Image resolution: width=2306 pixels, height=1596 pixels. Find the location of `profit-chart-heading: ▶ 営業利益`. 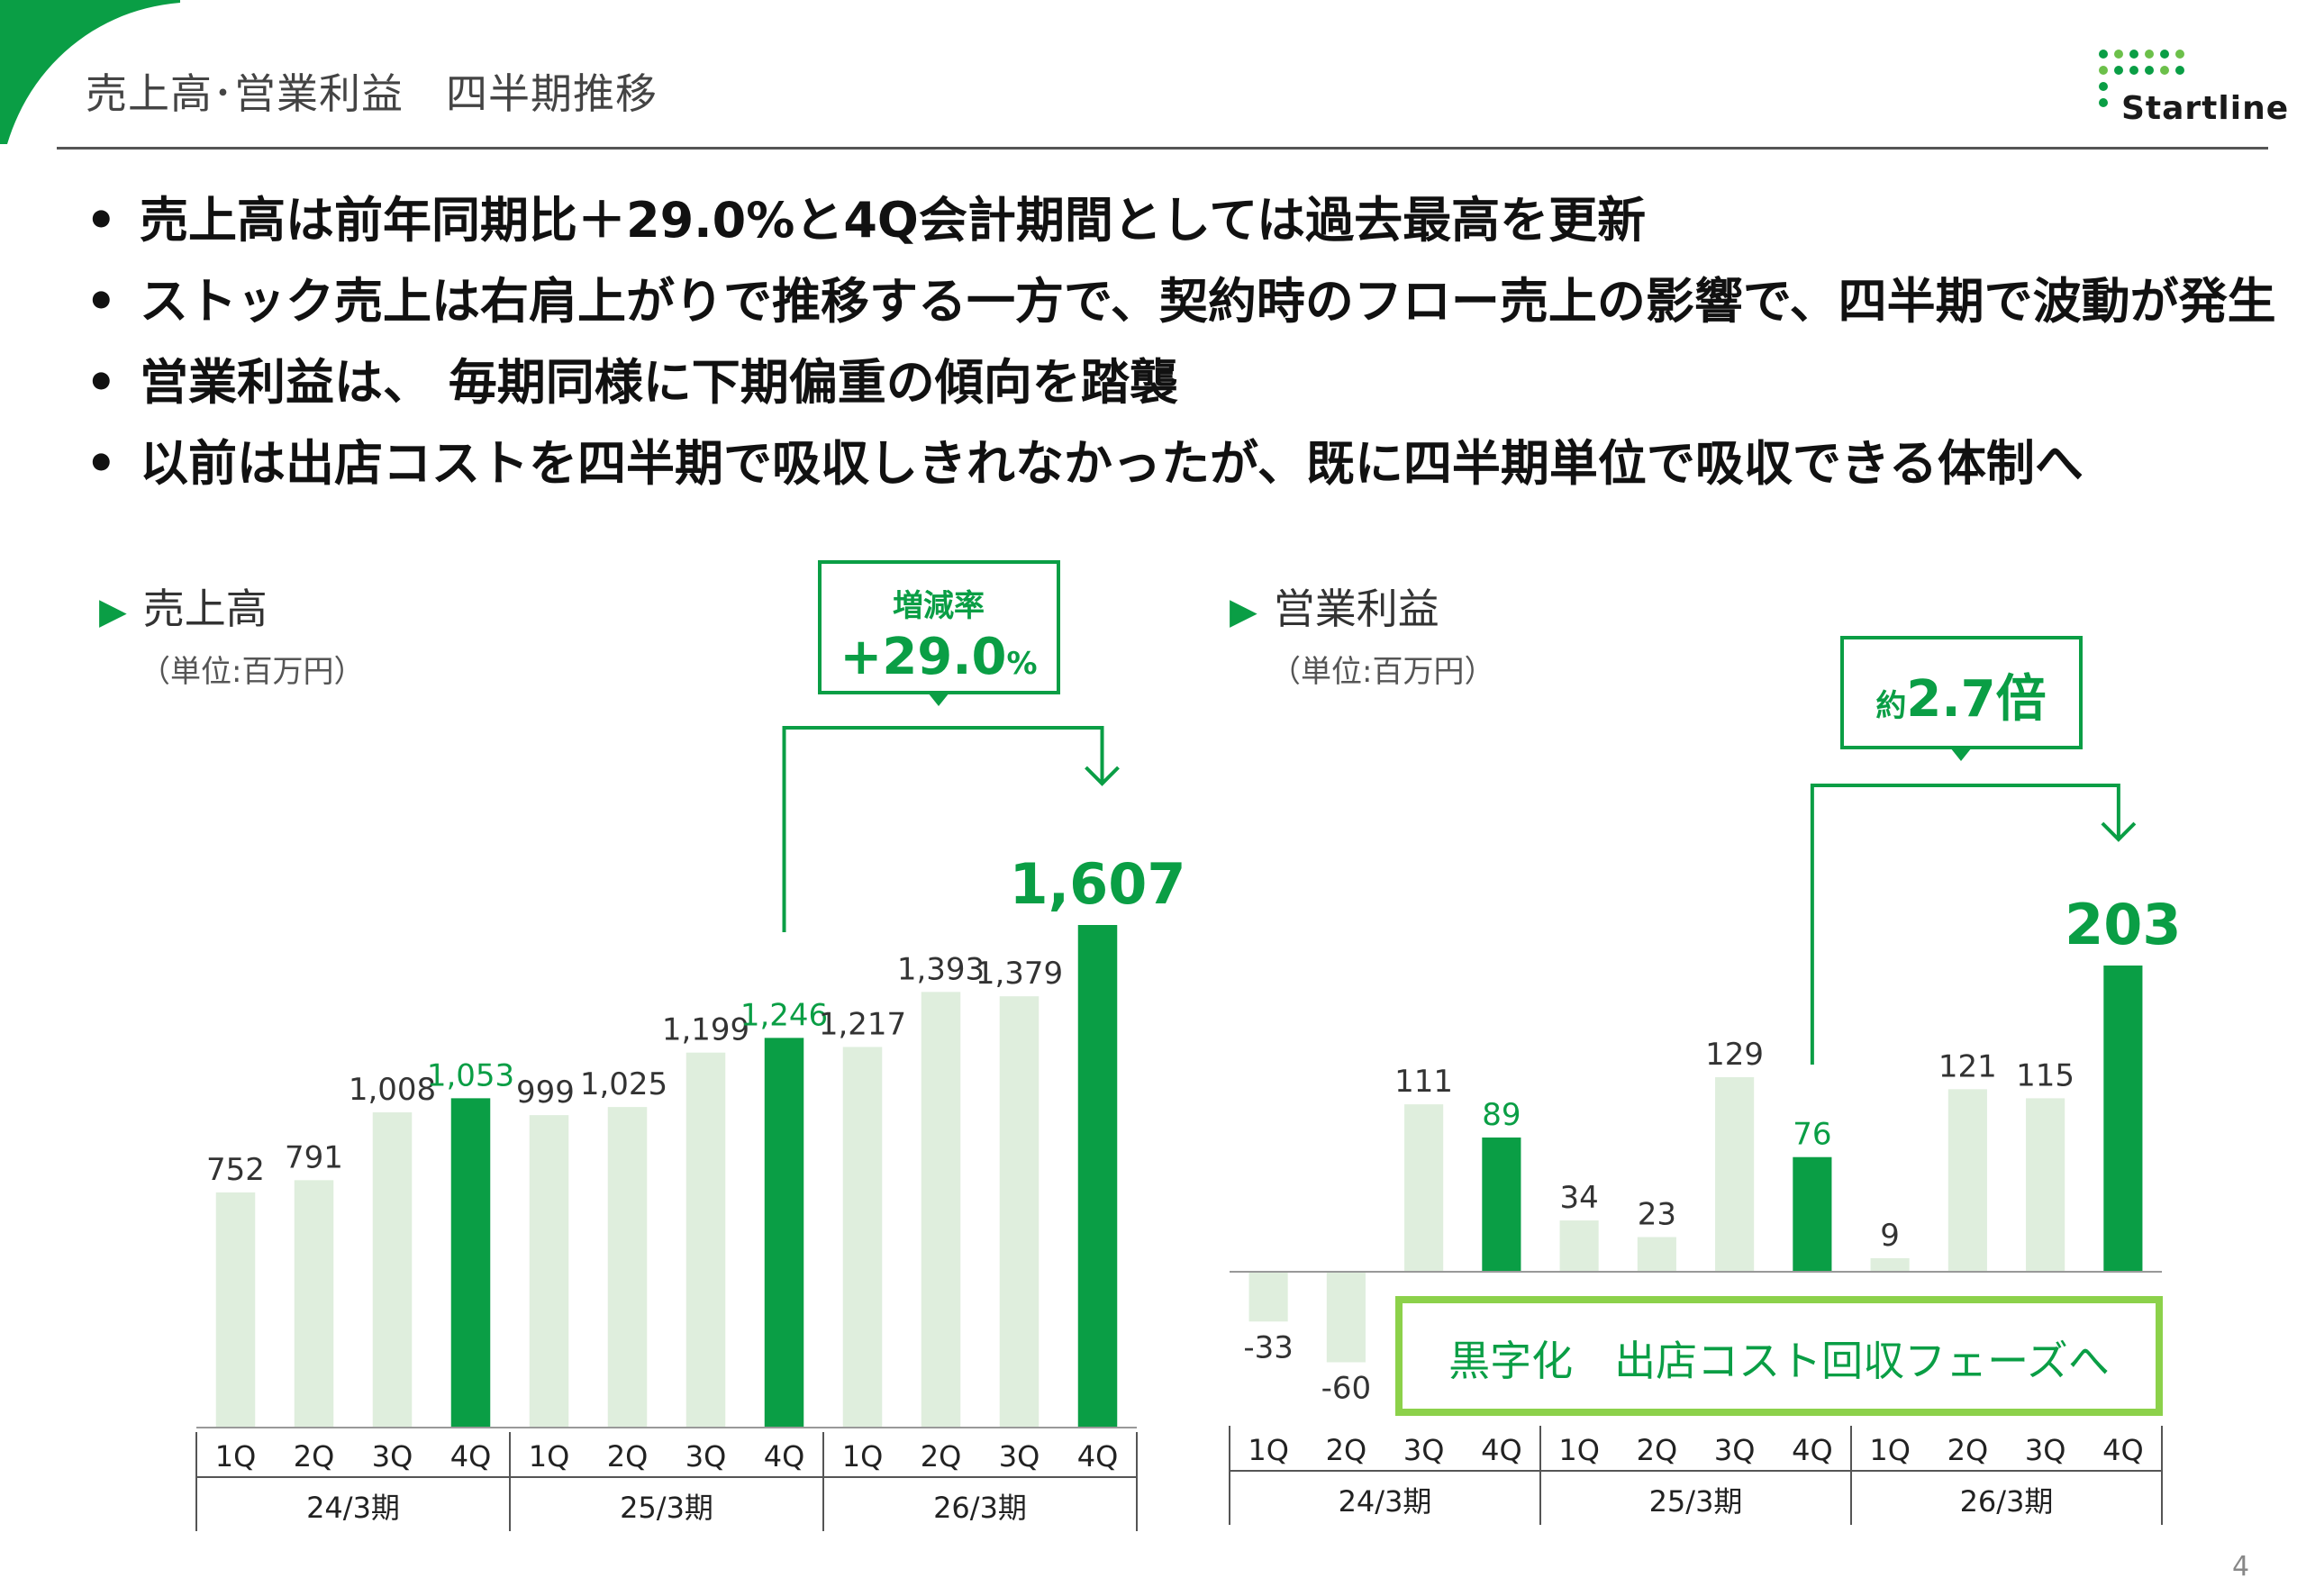

profit-chart-heading: ▶ 営業利益 is located at coordinates (1334, 606).